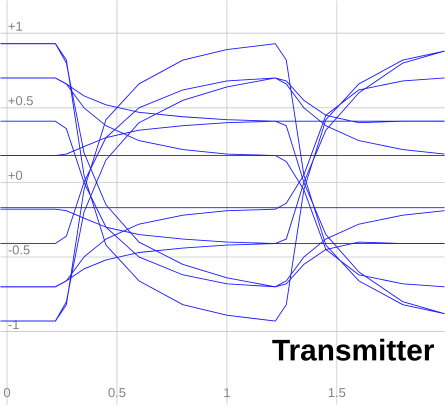 The image size is (445, 405). What do you see at coordinates (20, 101) in the screenshot?
I see `y-tick-label: +0.5` at bounding box center [20, 101].